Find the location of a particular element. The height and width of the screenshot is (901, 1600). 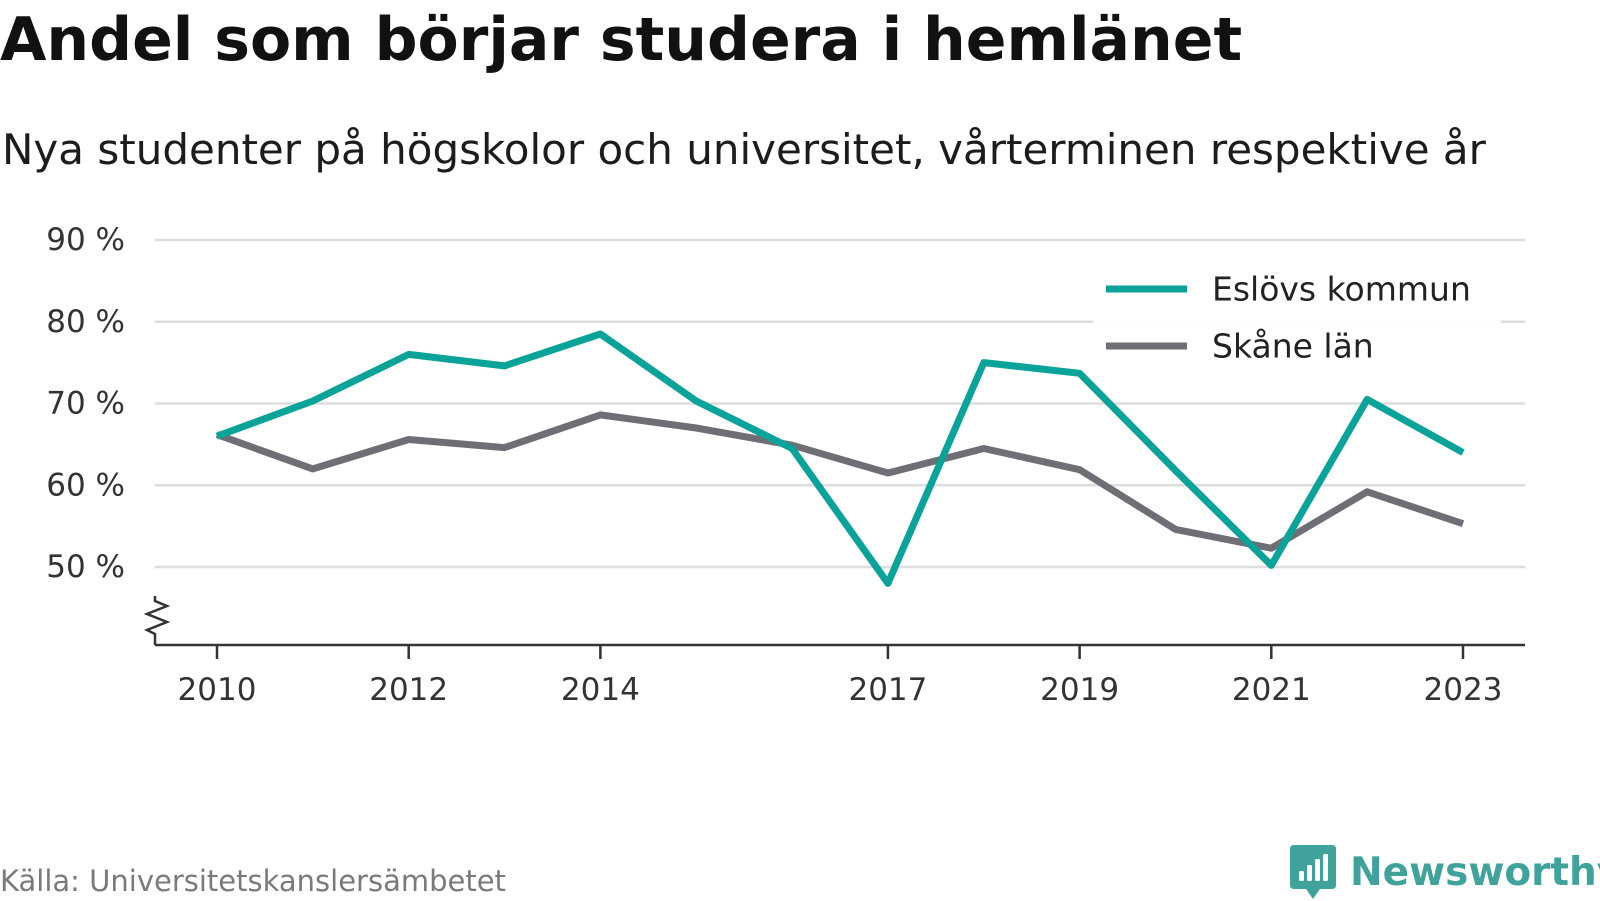

x-tick-label: 2012 is located at coordinates (408, 690).